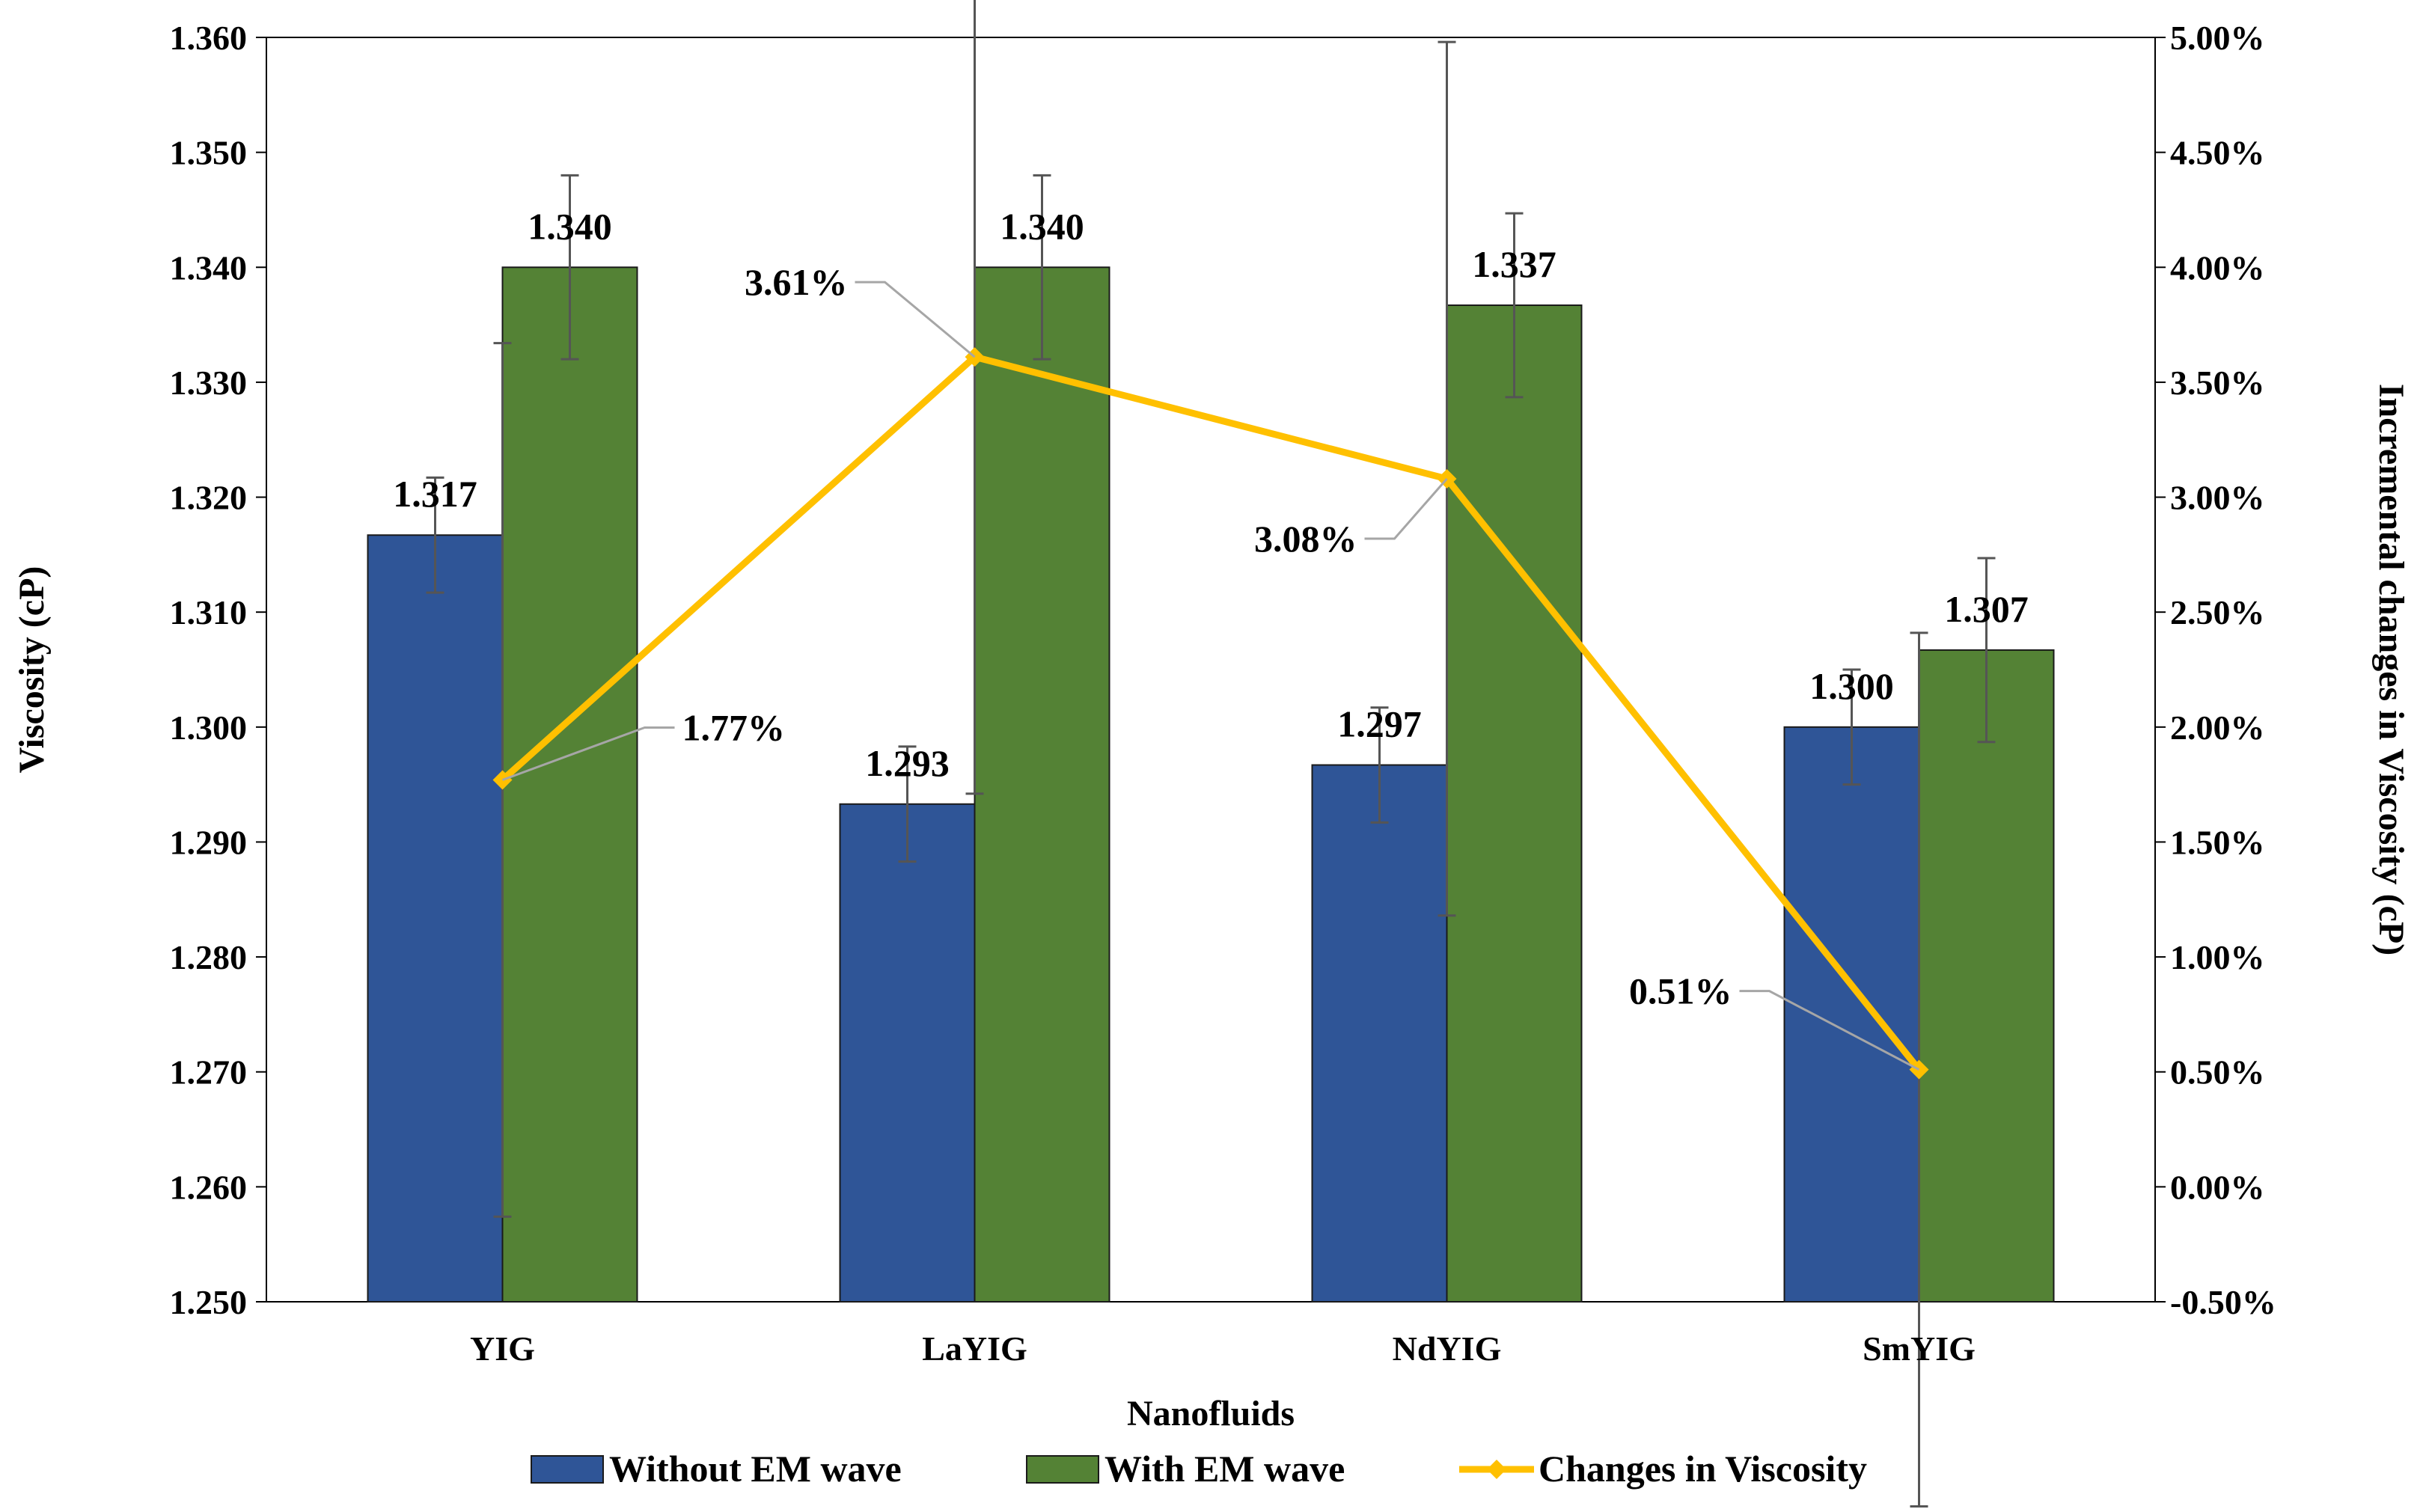 The height and width of the screenshot is (1512, 2432). What do you see at coordinates (2217, 957) in the screenshot?
I see `y2-tick-label: 1.00%` at bounding box center [2217, 957].